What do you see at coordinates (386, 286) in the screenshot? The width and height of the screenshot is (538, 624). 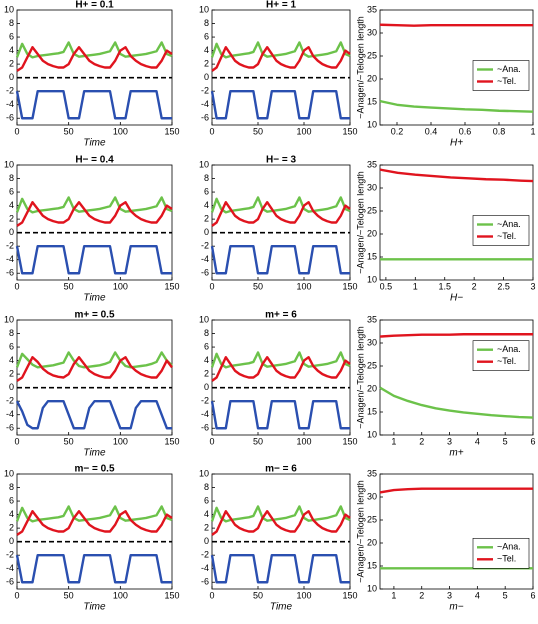 I see `x-tick-label: 0.5` at bounding box center [386, 286].